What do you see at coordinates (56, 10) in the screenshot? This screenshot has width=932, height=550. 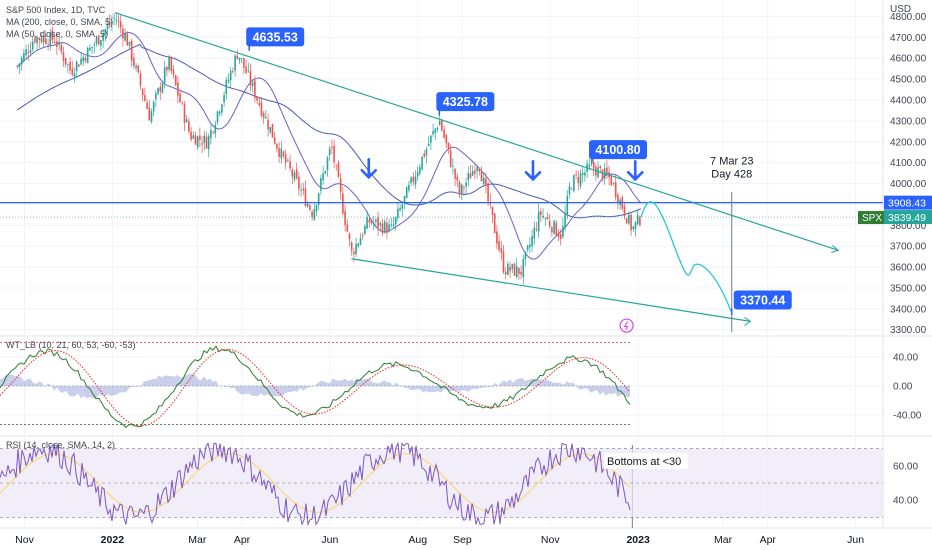 I see `legend-symbol: S&P 500 Index, 1D, TVC` at bounding box center [56, 10].